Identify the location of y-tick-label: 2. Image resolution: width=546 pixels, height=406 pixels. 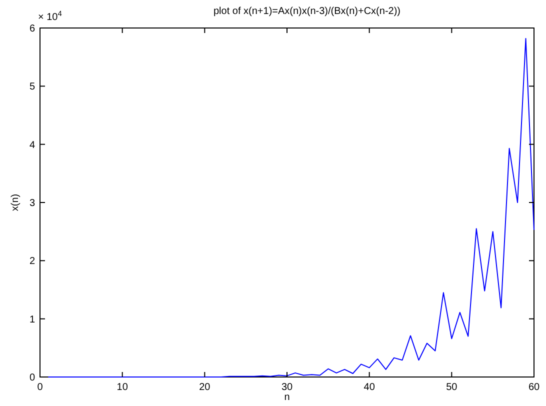
(32, 262).